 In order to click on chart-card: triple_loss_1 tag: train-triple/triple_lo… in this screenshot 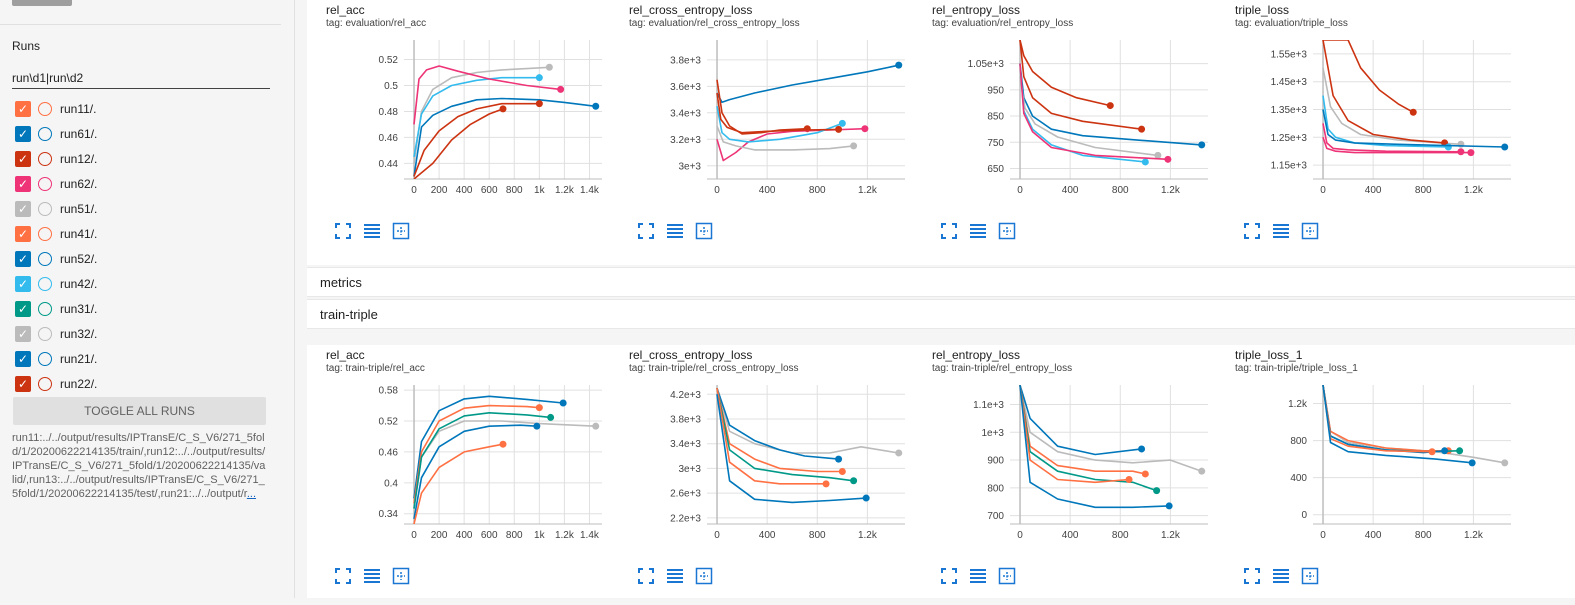, I will do `click(1374, 475)`.